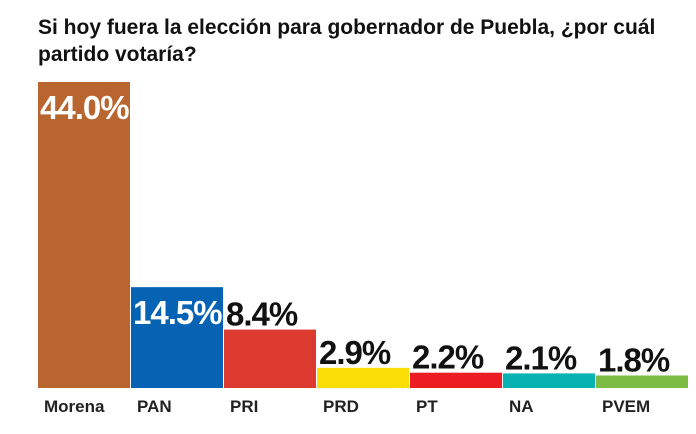 The width and height of the screenshot is (696, 434). What do you see at coordinates (244, 406) in the screenshot?
I see `category-label: PRI` at bounding box center [244, 406].